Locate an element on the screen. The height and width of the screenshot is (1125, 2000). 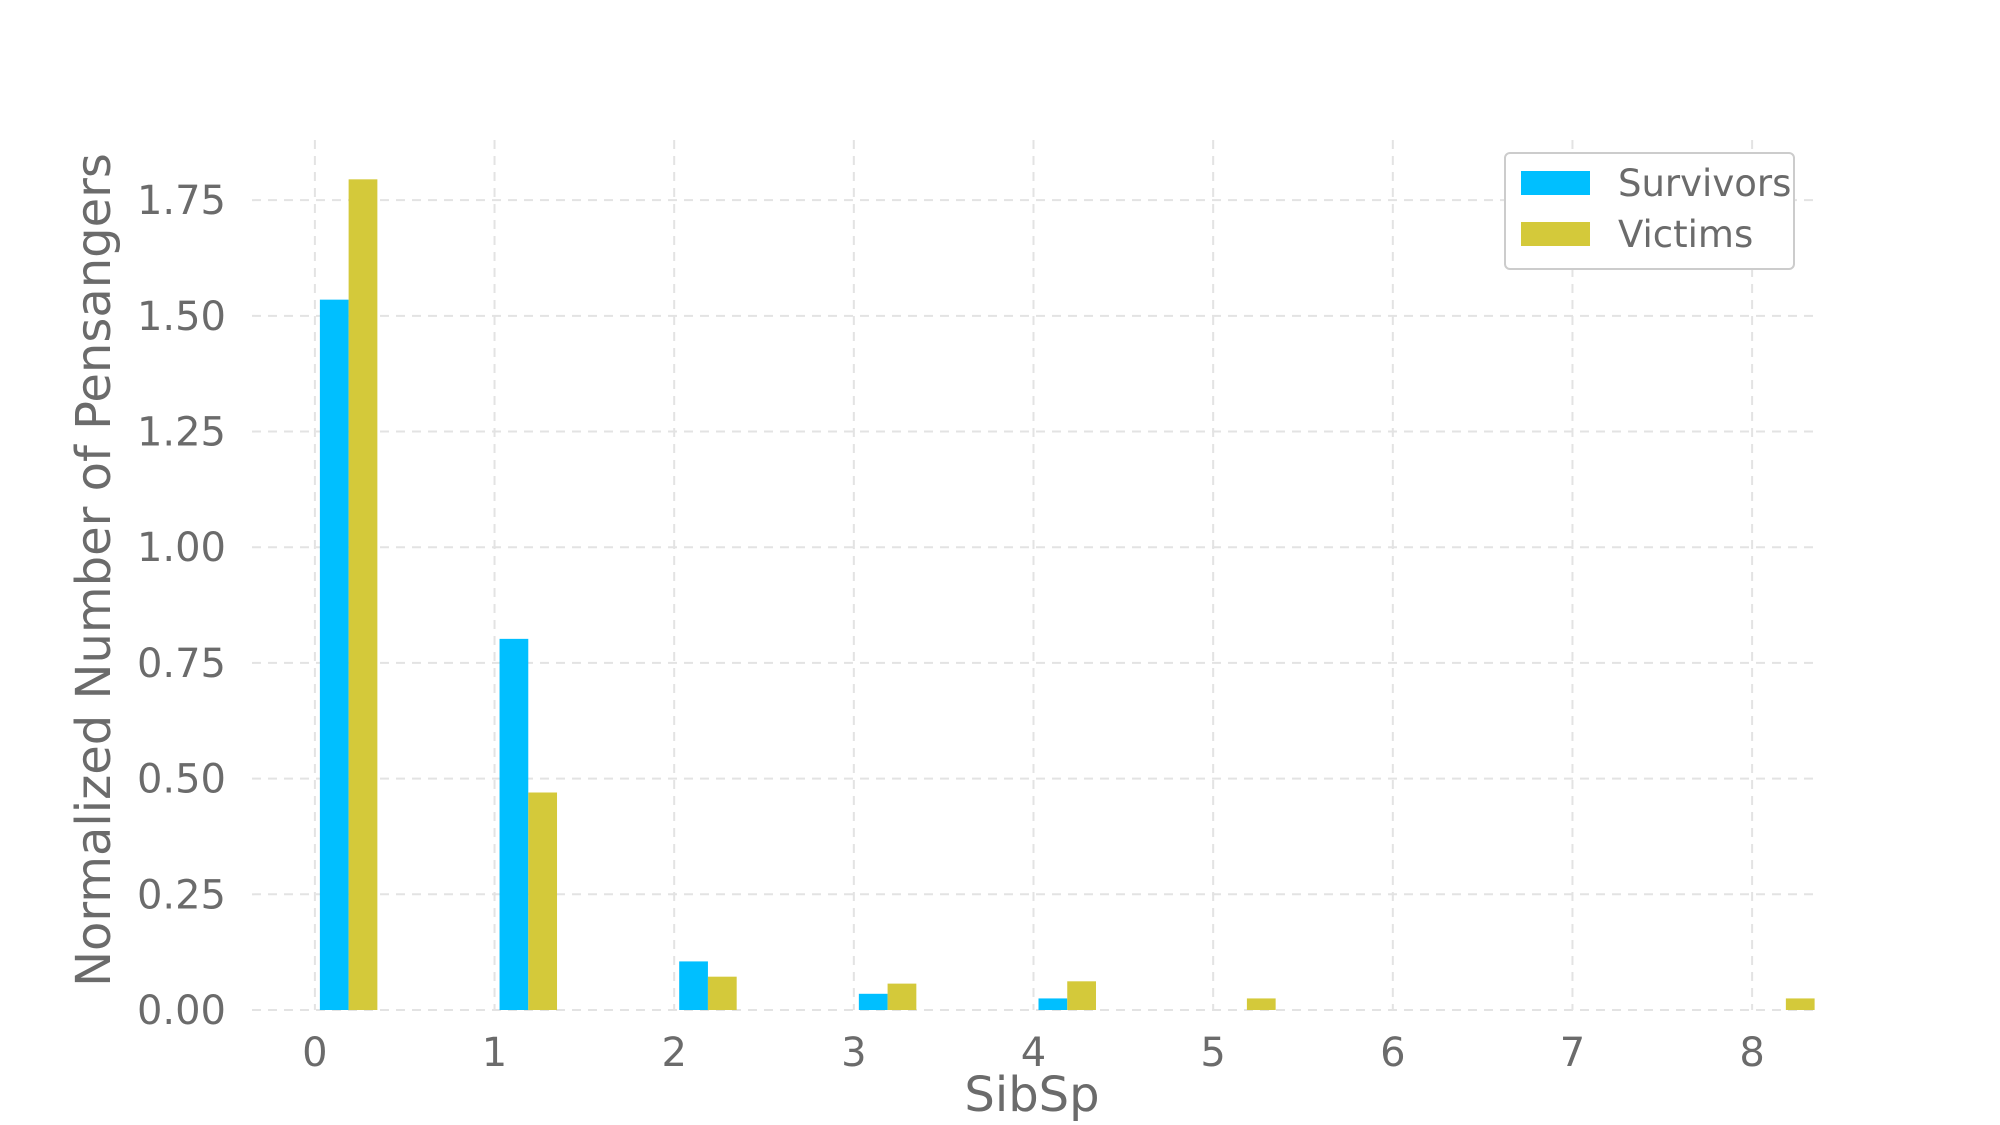
legend: Survivors Victims is located at coordinates (1649, 211).